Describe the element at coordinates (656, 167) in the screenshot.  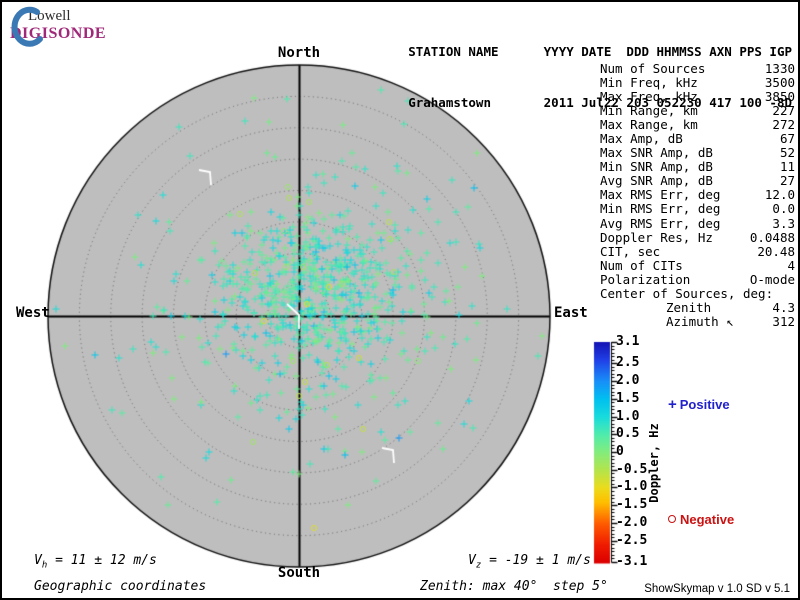
I see `stats-label: Min SNR Amp, dB` at that location.